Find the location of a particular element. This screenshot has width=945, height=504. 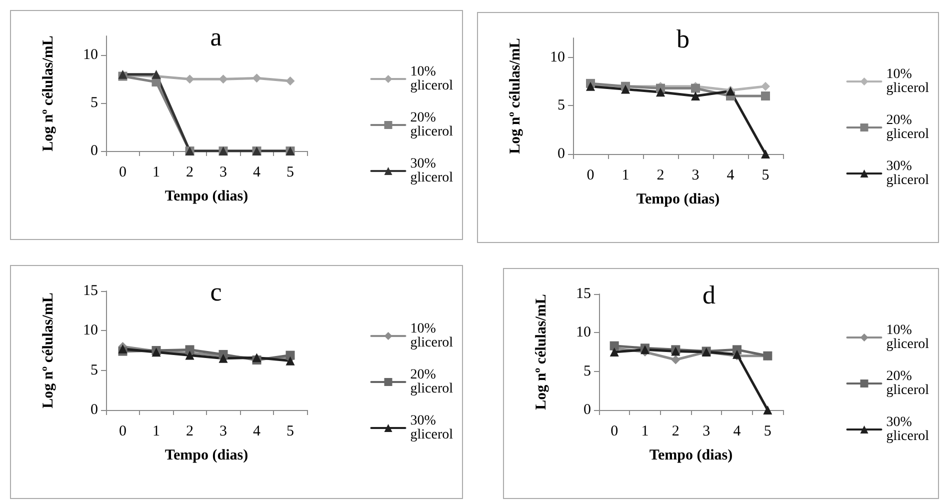

chart-title: a is located at coordinates (216, 37).